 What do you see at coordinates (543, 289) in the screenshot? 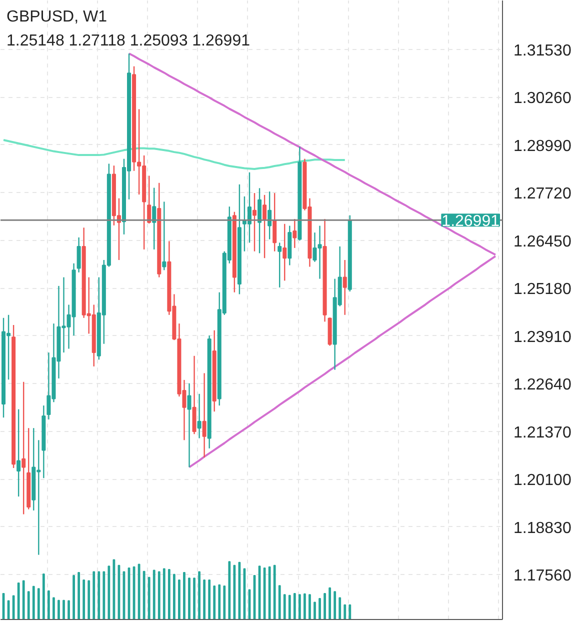
I see `y-tick-label: 1.25180` at bounding box center [543, 289].